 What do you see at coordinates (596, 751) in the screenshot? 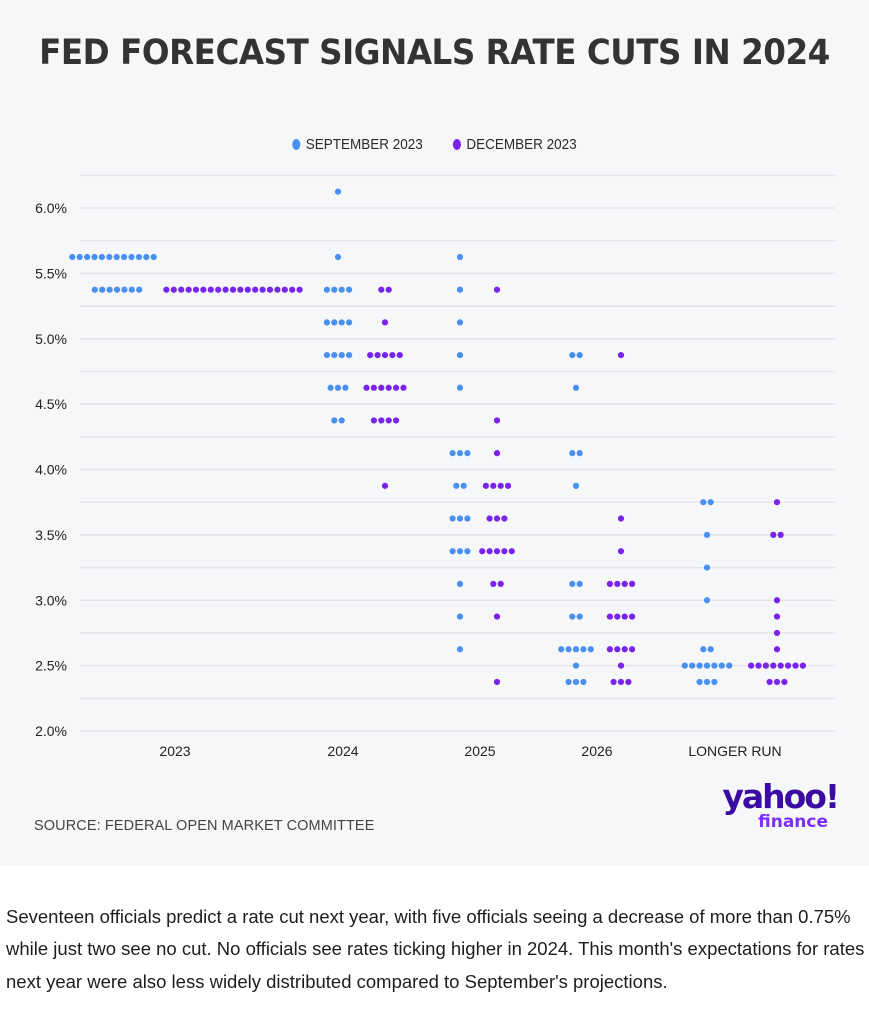
I see `x-tick-label: 2026` at bounding box center [596, 751].